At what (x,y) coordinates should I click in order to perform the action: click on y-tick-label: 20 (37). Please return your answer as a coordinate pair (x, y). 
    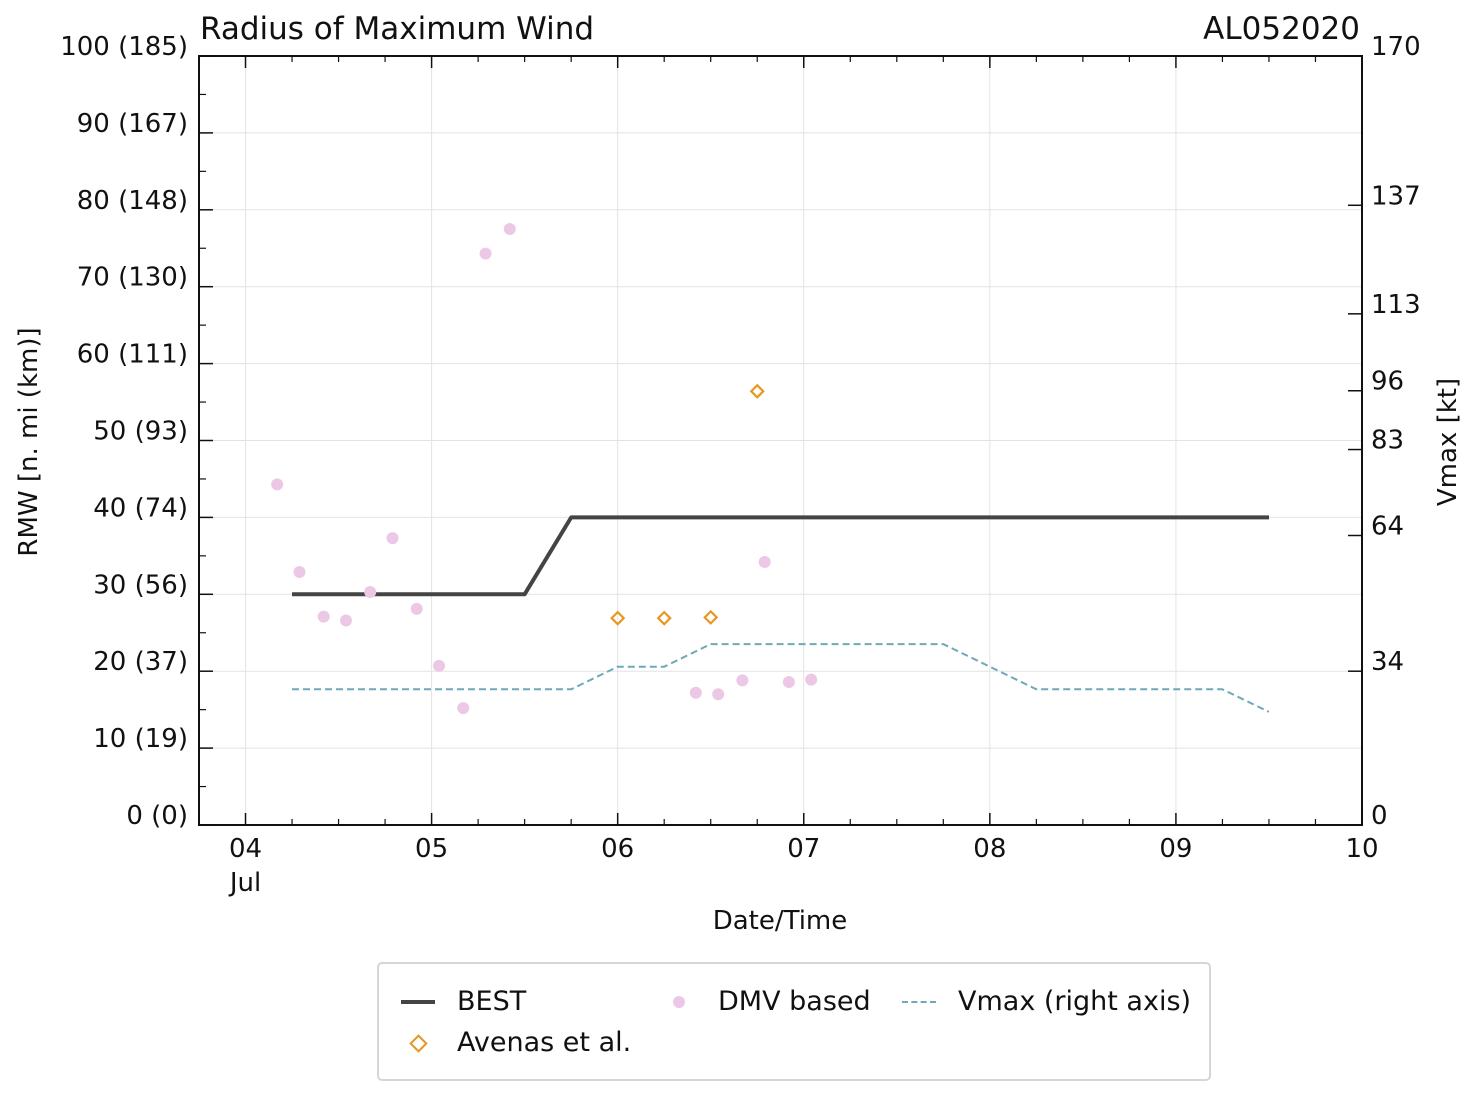
    Looking at the image, I should click on (140, 662).